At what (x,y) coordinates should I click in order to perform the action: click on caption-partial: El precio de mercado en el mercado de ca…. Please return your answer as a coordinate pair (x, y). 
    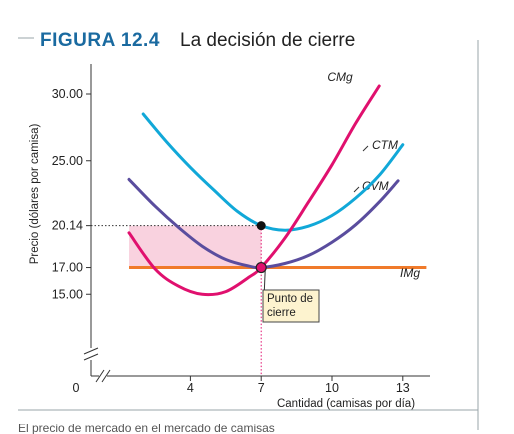
    Looking at the image, I should click on (146, 427).